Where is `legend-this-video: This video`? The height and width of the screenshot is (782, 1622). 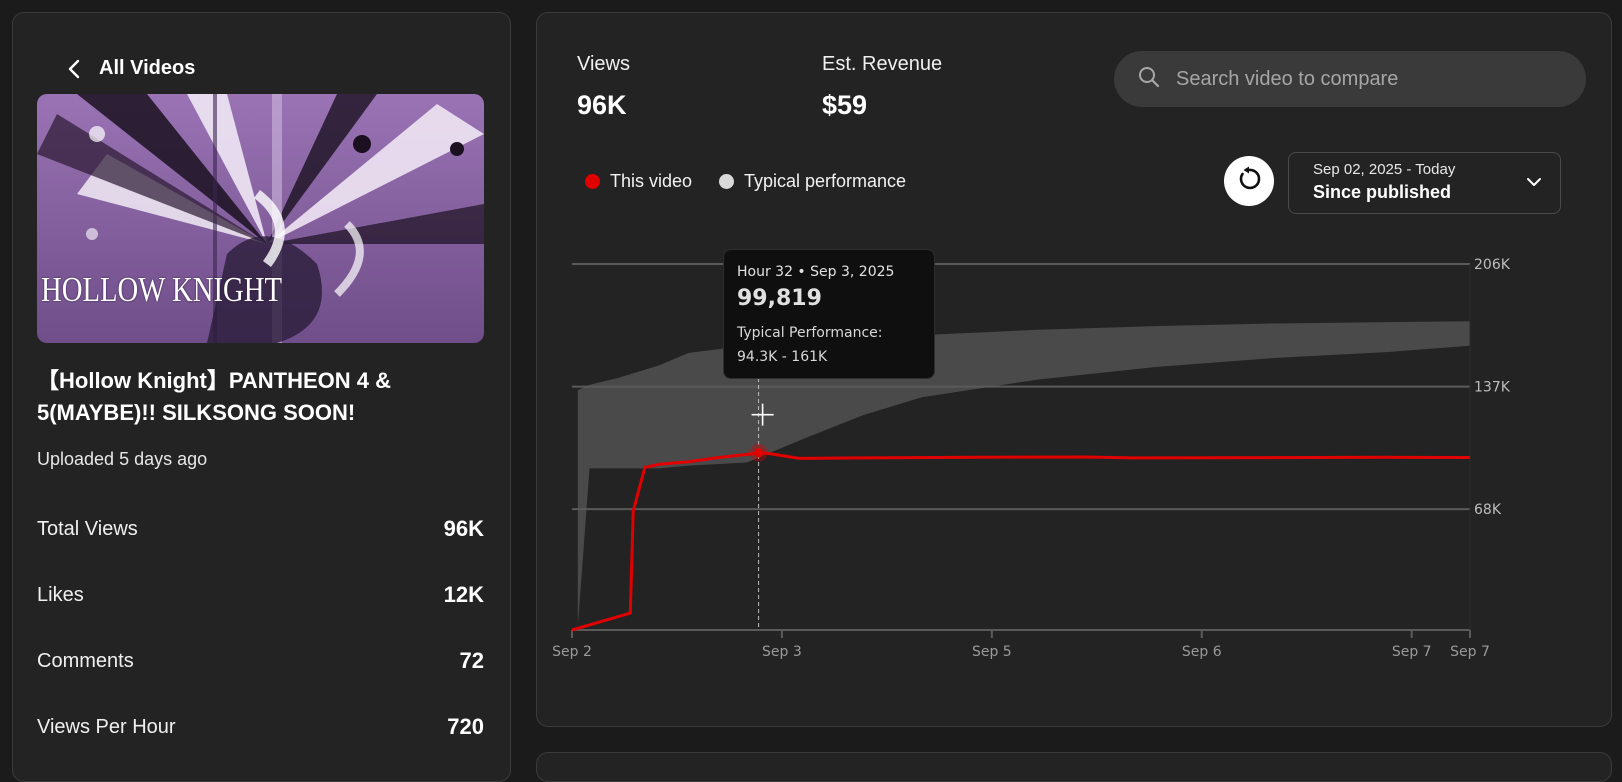 legend-this-video: This video is located at coordinates (638, 181).